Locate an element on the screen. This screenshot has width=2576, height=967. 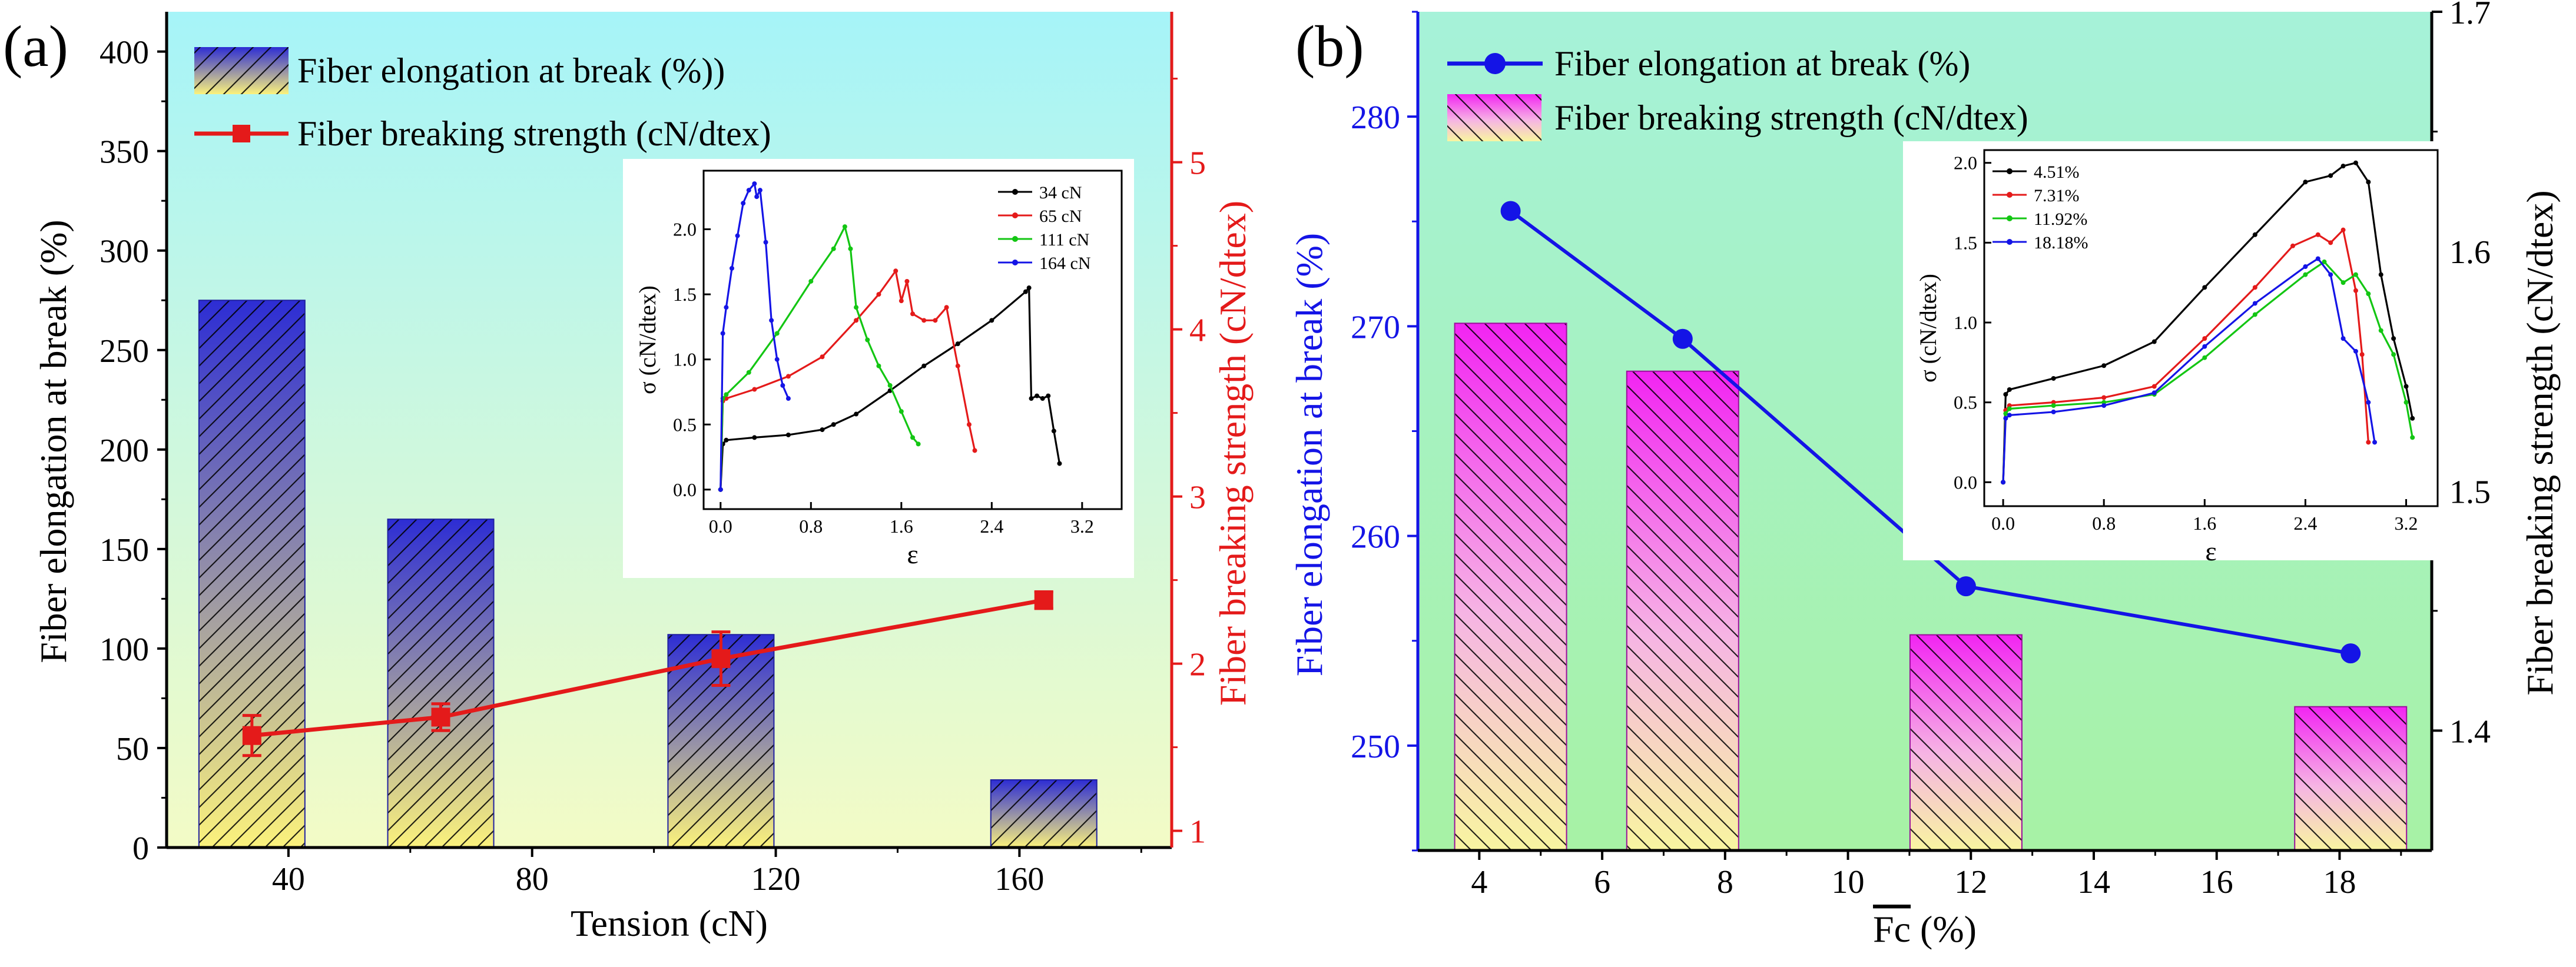
tick-label-left-a: 0 is located at coordinates (140, 848).